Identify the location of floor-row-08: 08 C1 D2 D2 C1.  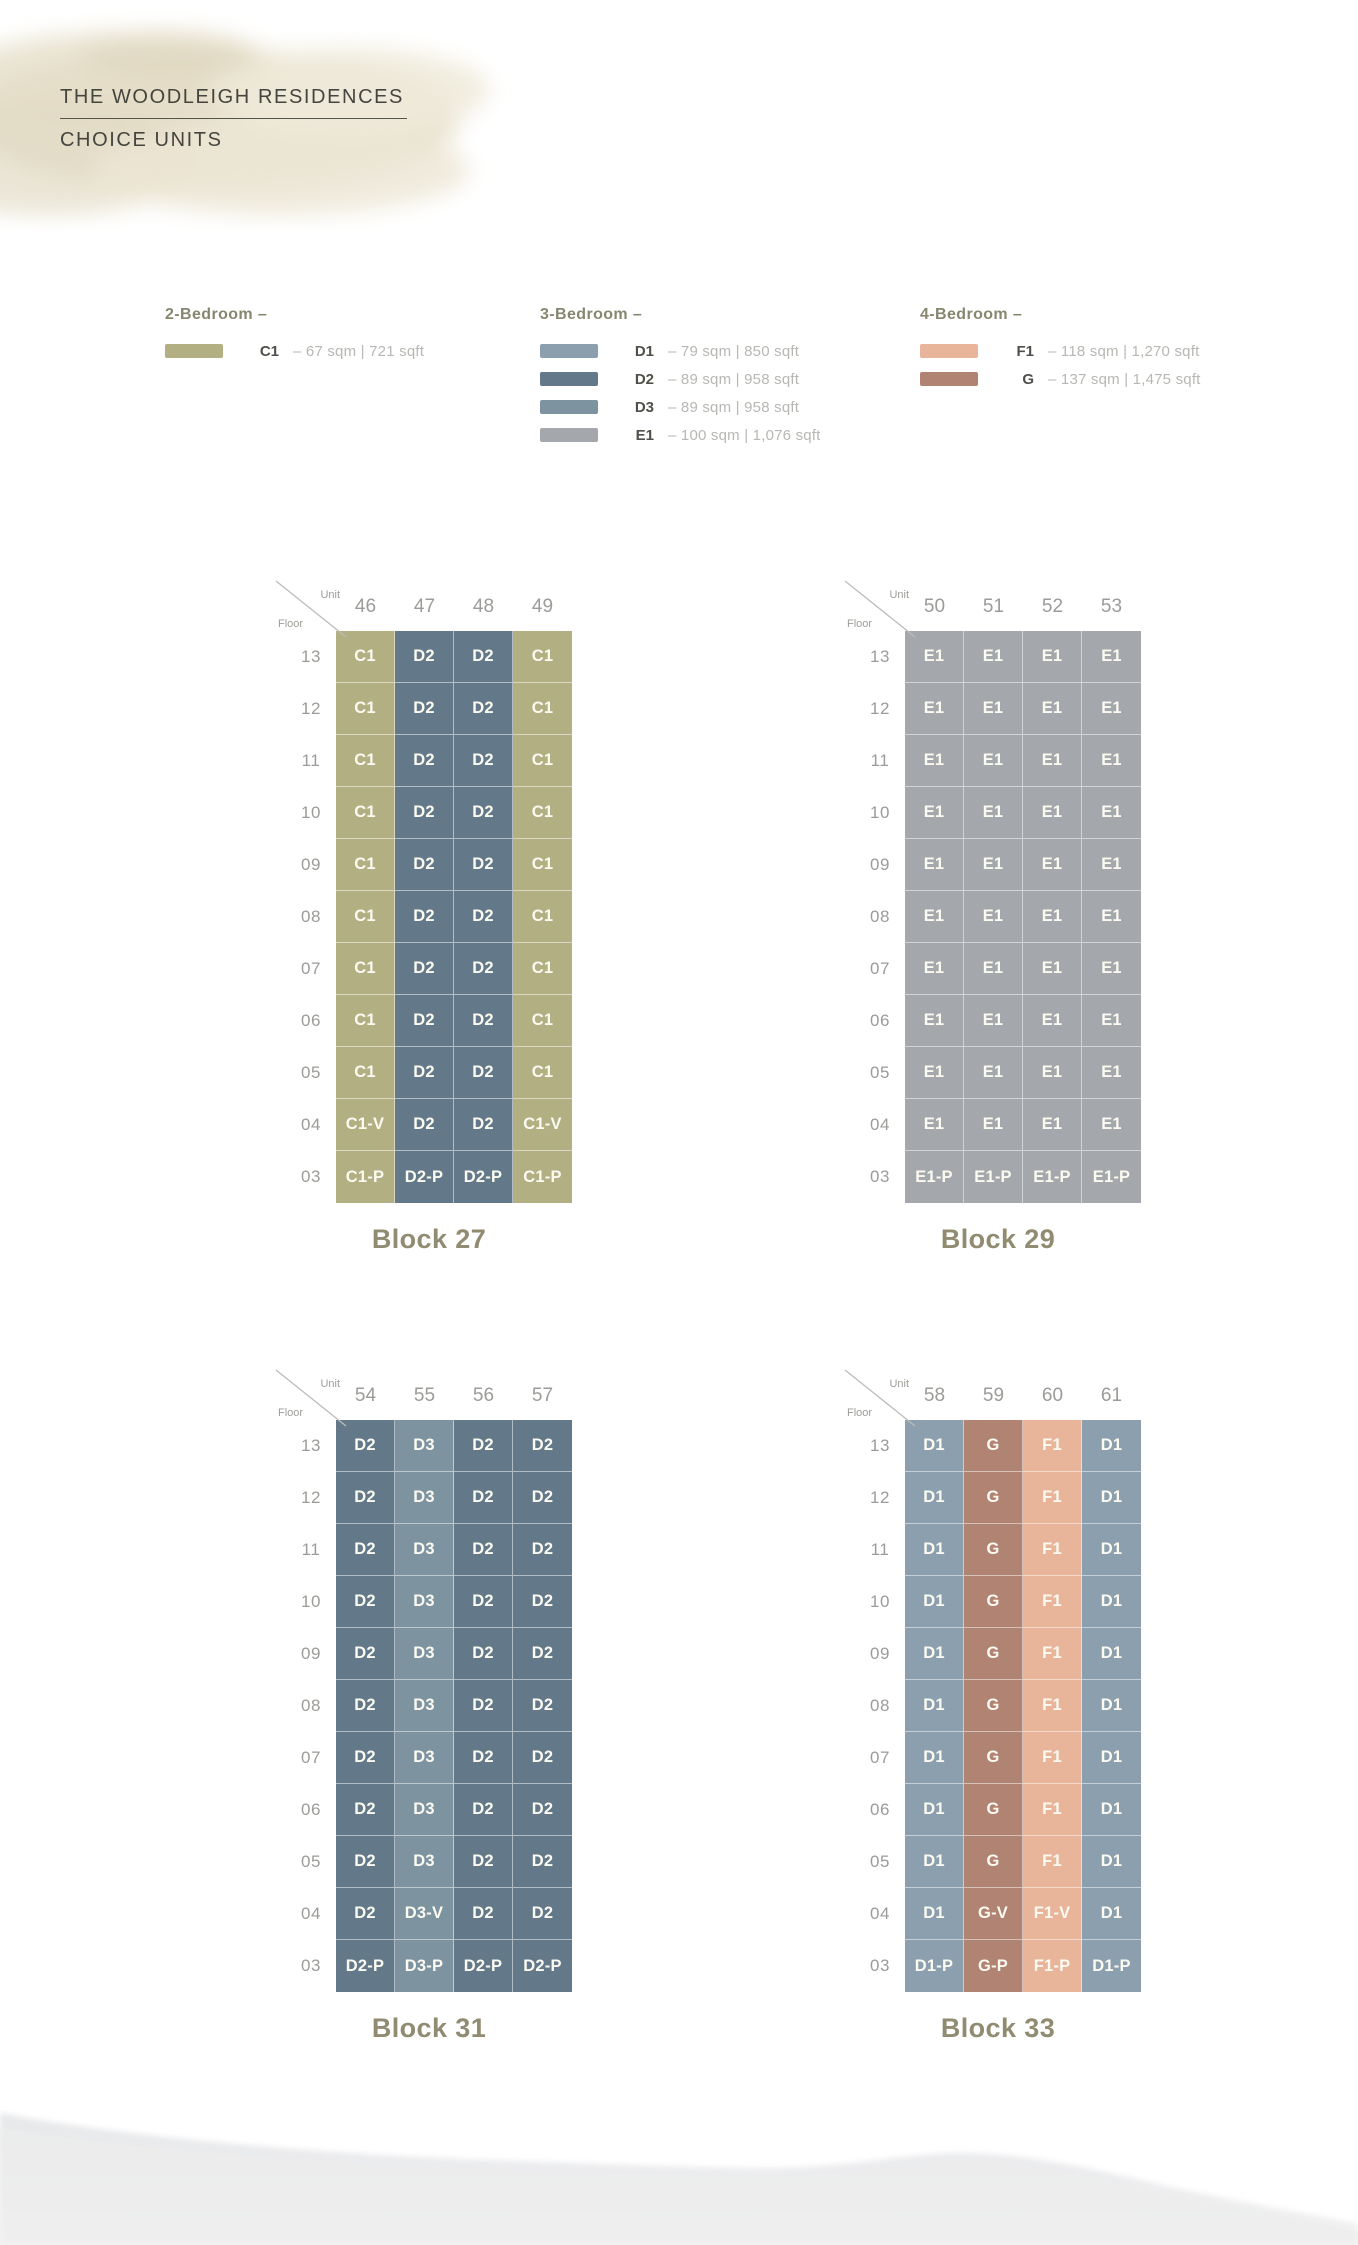
(429, 917).